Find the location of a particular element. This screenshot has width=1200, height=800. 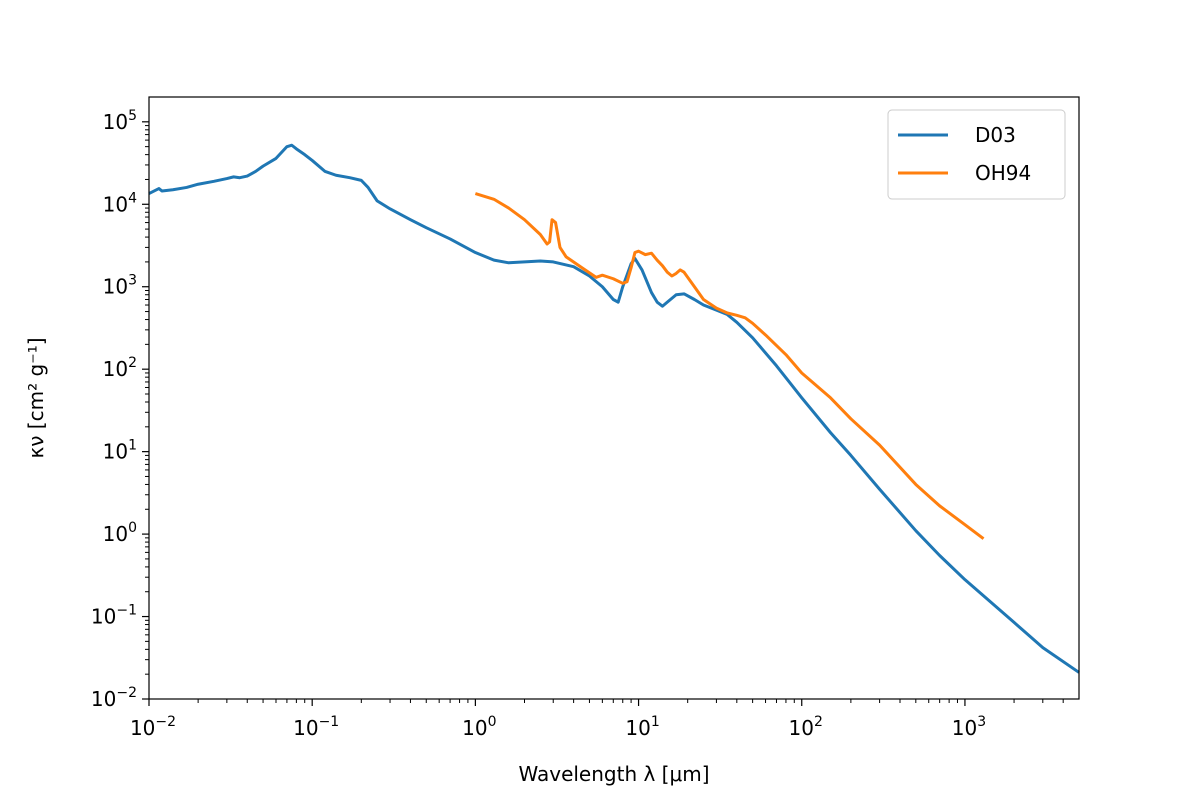

y-tick-label: 10⁻¹ is located at coordinates (114, 616).